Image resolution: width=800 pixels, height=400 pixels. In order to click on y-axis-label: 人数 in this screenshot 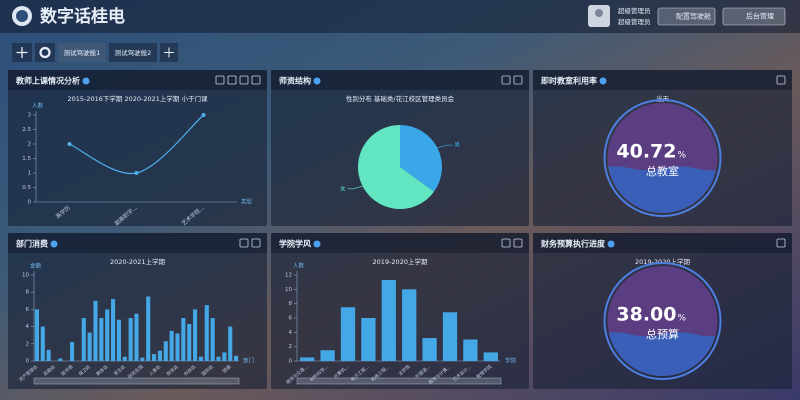, I will do `click(299, 266)`.